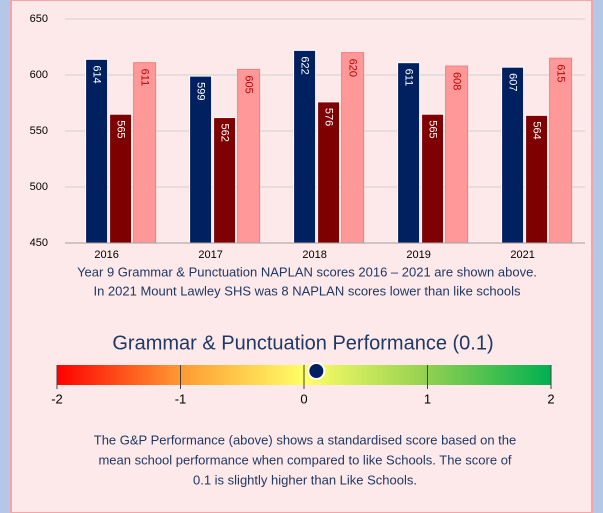  What do you see at coordinates (57, 398) in the screenshot?
I see `x-tick-label: -2` at bounding box center [57, 398].